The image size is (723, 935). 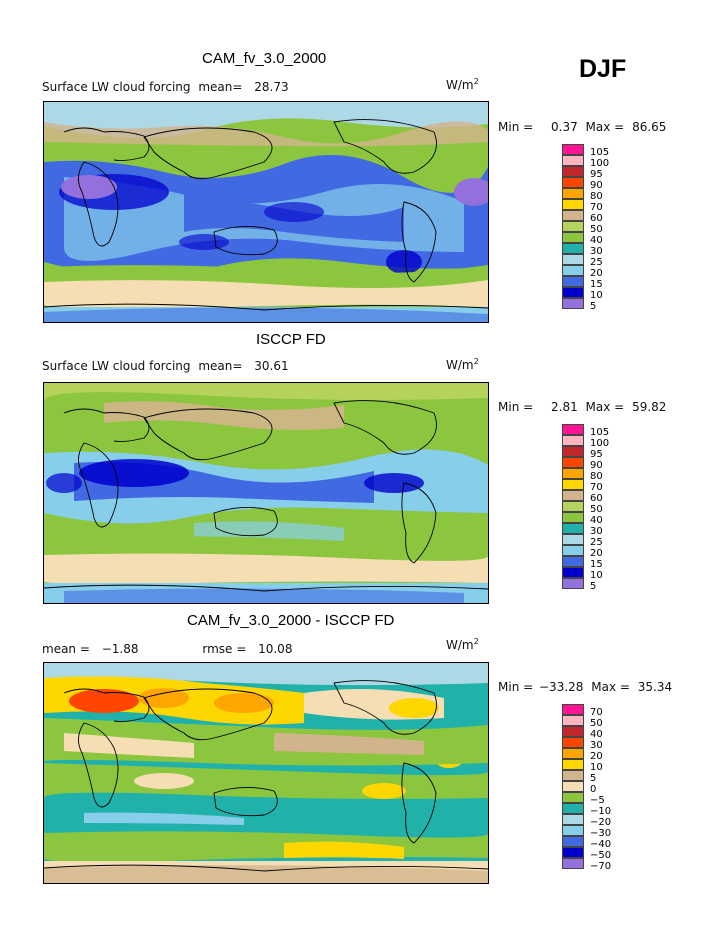 I want to click on panel1-colorbar-label: 40, so click(x=596, y=240).